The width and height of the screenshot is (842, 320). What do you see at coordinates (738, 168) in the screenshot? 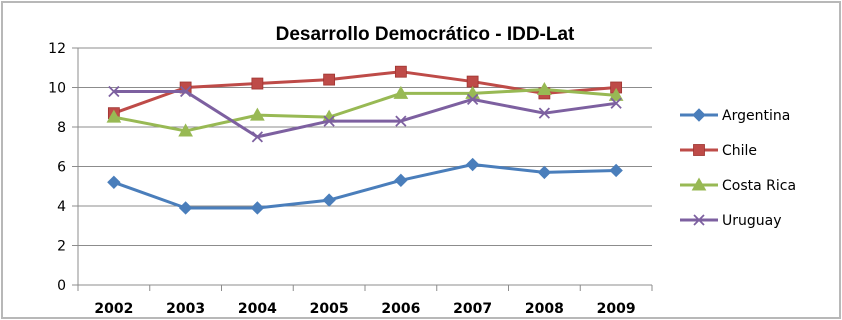
I see `legend: Argentina Chile Costa Rica Uruguay` at bounding box center [738, 168].